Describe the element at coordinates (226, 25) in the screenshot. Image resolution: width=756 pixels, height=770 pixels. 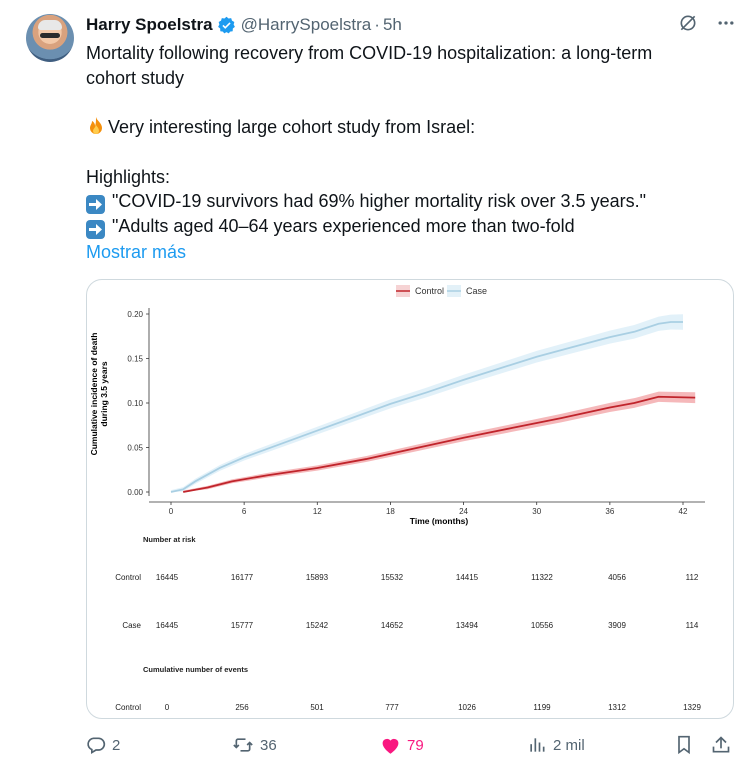
I see `verified-badge-icon` at that location.